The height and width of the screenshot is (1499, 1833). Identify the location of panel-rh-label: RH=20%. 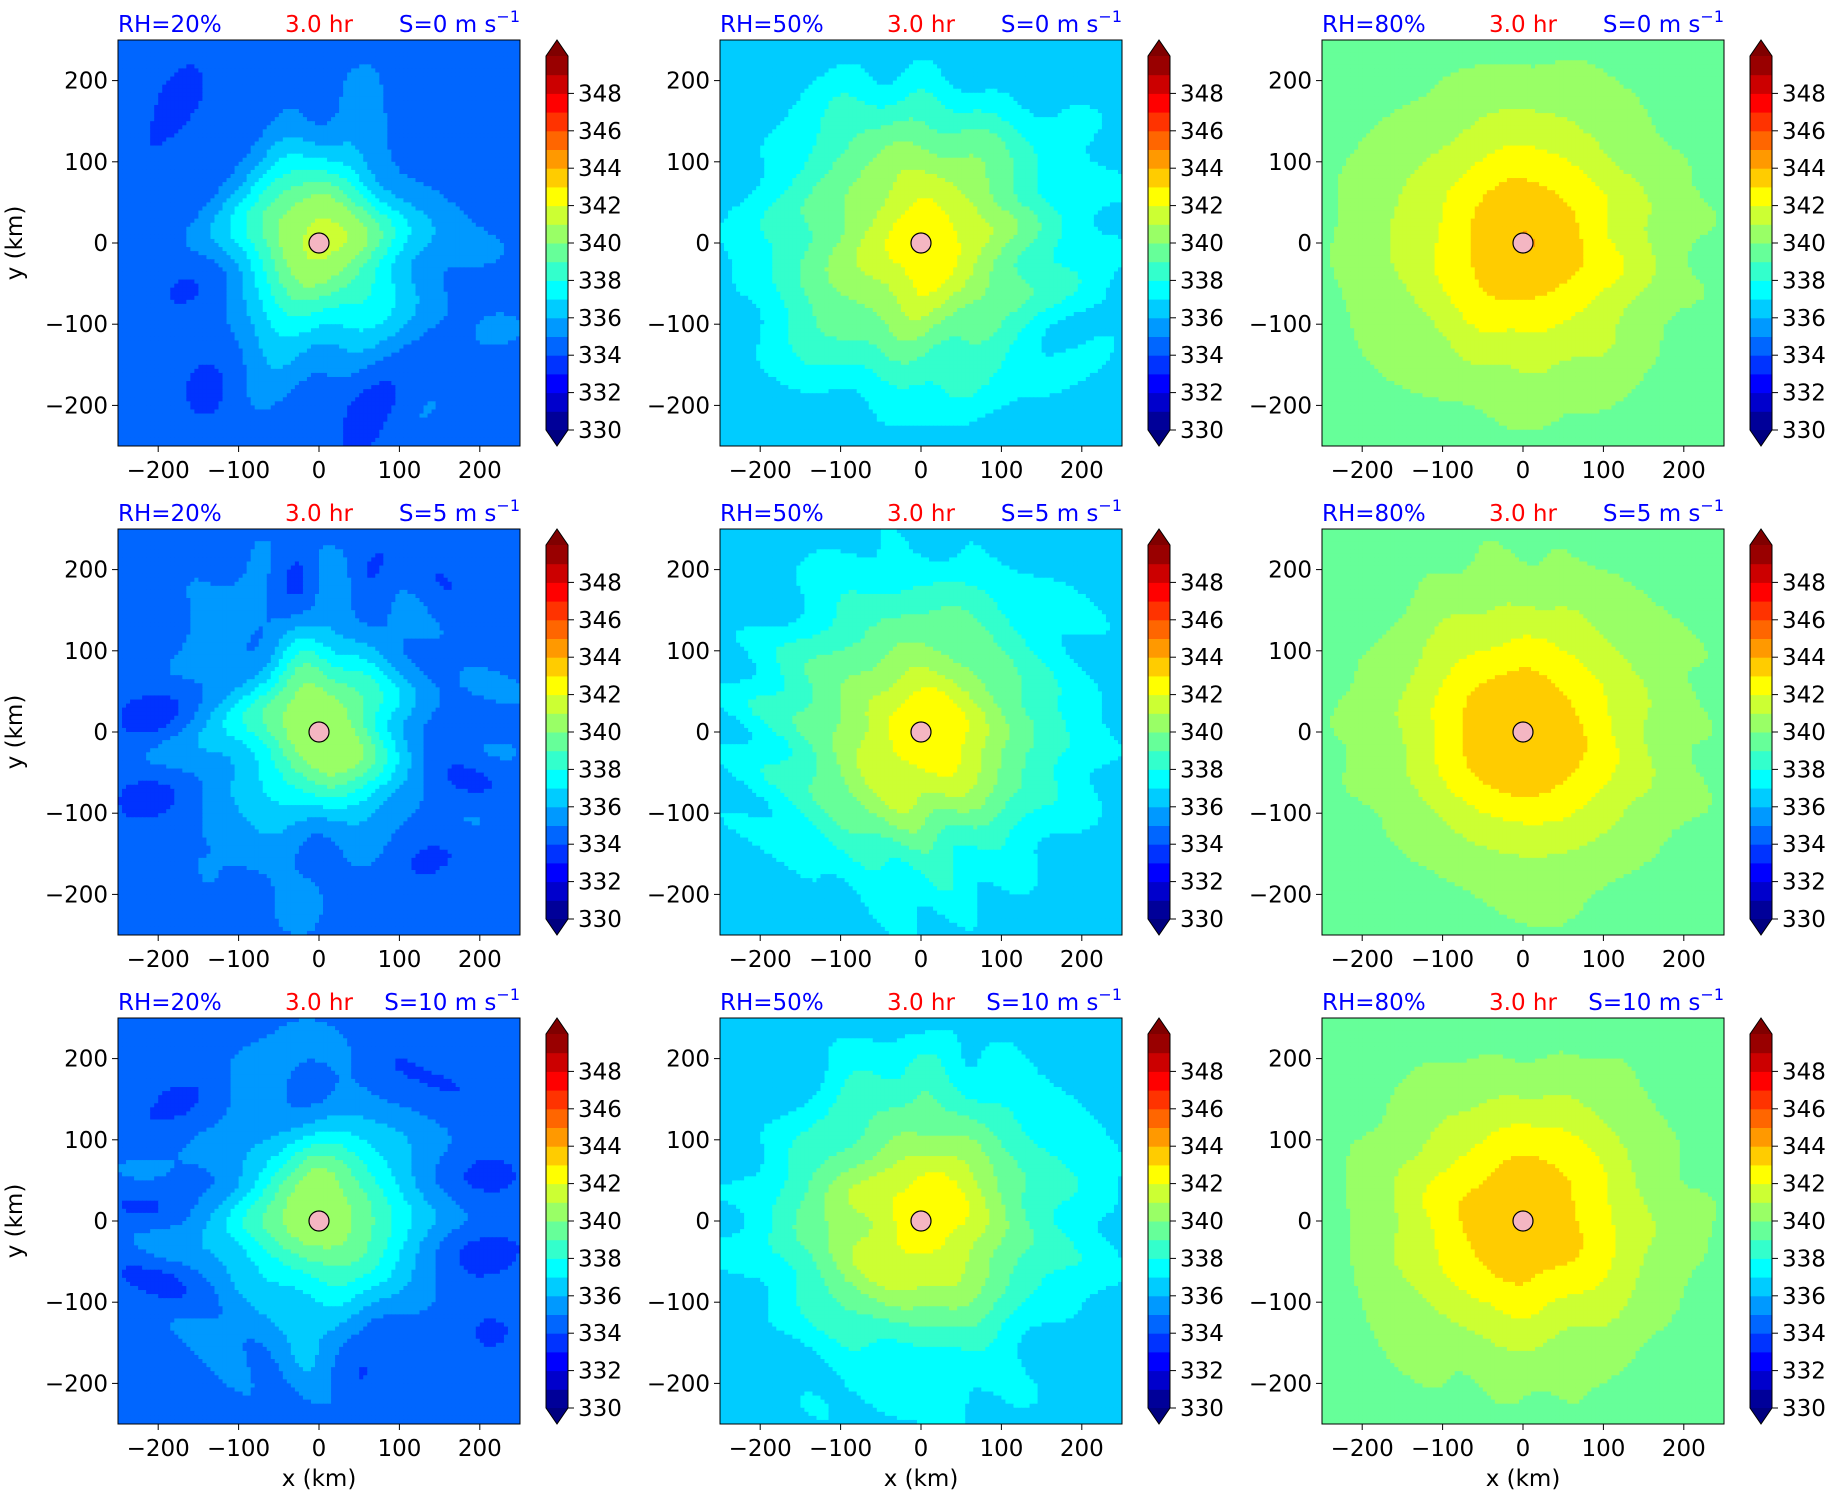
(170, 514).